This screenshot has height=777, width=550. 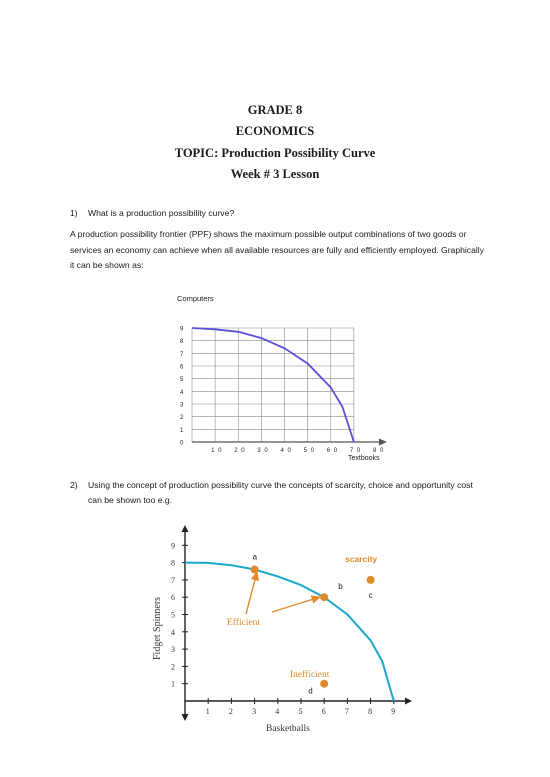 I want to click on chart1-y-tick-label: 3, so click(x=182, y=406).